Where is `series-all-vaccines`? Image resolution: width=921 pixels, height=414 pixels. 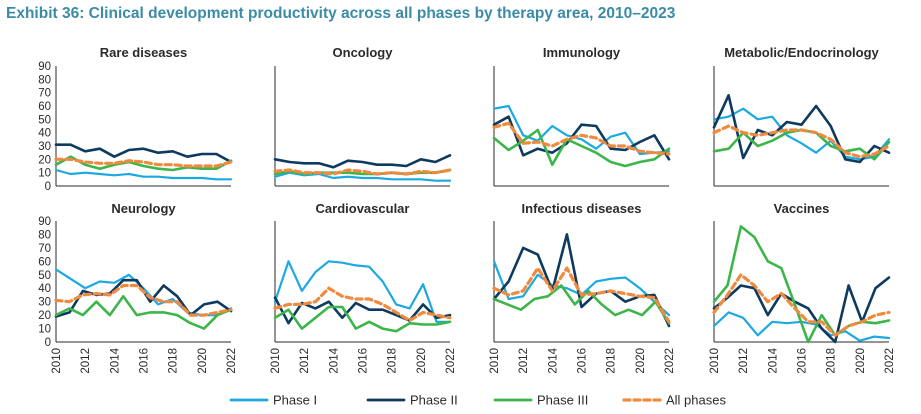 series-all-vaccines is located at coordinates (801, 305).